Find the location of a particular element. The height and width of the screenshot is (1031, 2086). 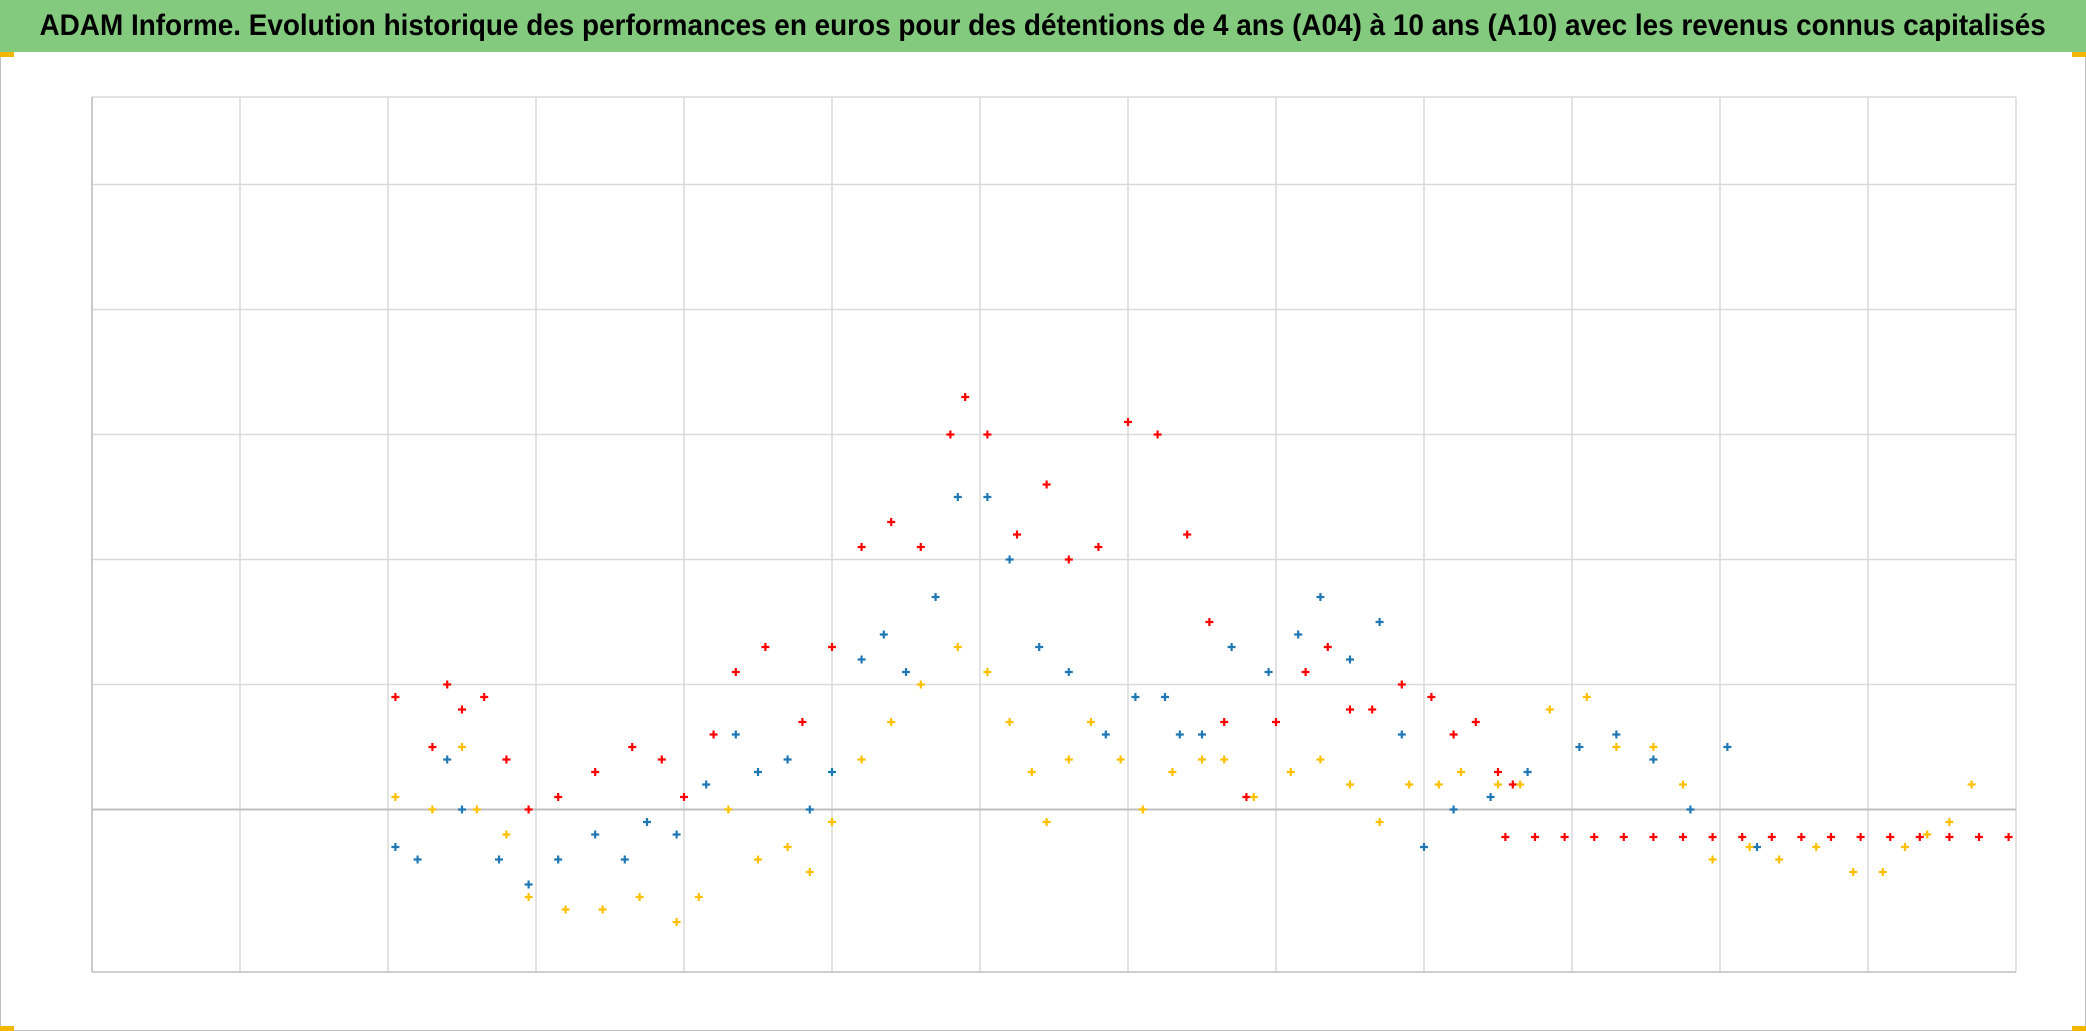

series-red-flat is located at coordinates (1757, 837).